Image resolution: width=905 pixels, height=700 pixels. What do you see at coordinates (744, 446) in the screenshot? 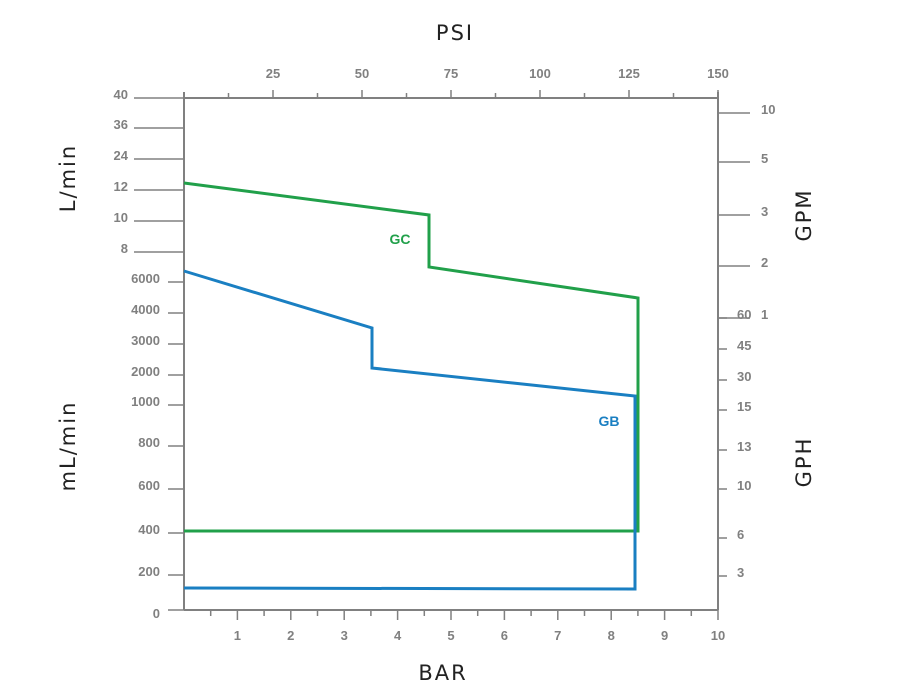
I see `gph-tick-label: 13` at bounding box center [744, 446].